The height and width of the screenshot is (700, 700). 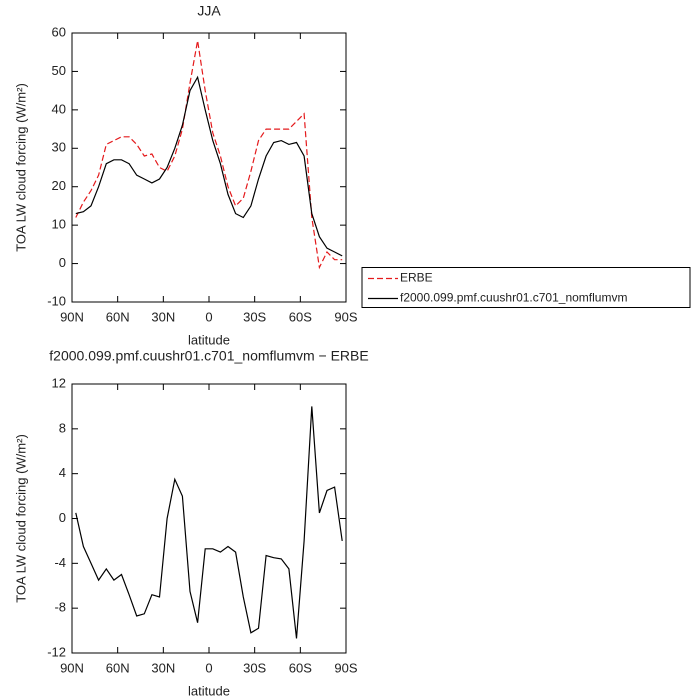 I want to click on y-tick-label: 20, so click(x=59, y=185).